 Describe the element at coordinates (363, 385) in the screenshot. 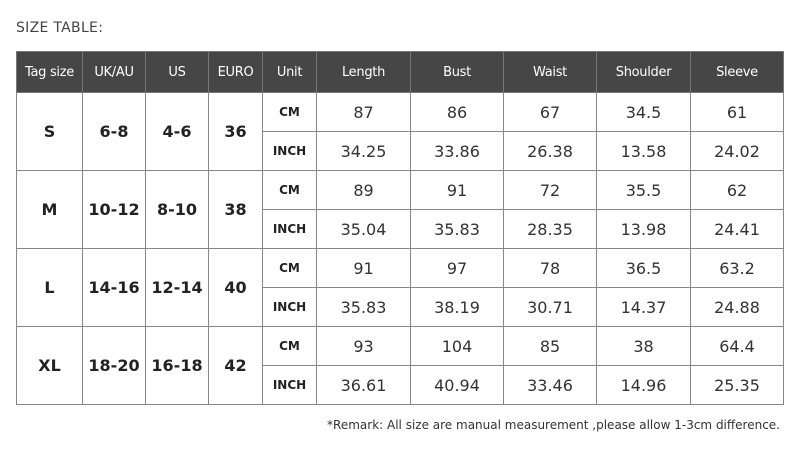

I see `length-cell: 36.61` at that location.